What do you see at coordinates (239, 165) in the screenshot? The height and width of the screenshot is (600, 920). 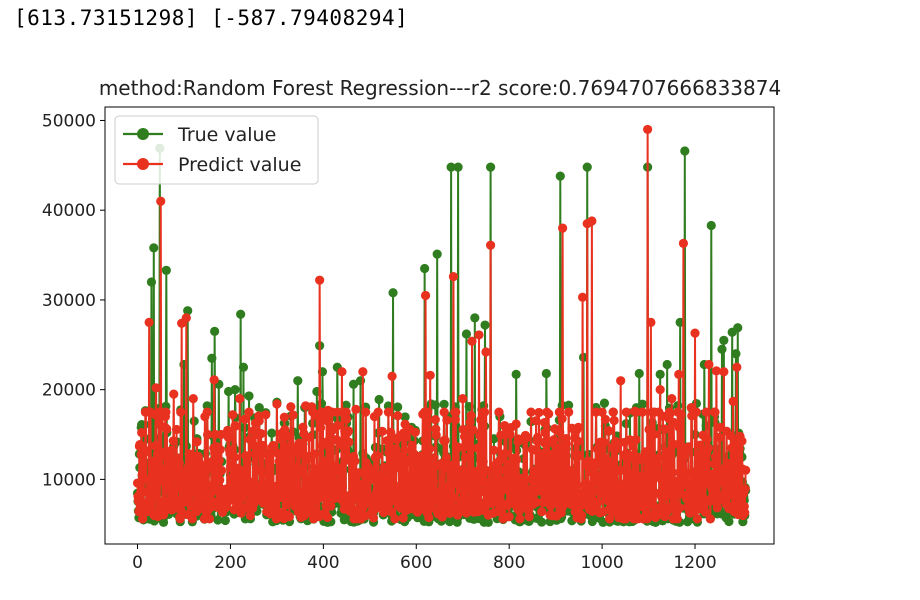 I see `legend-predict-label: Predict value` at bounding box center [239, 165].